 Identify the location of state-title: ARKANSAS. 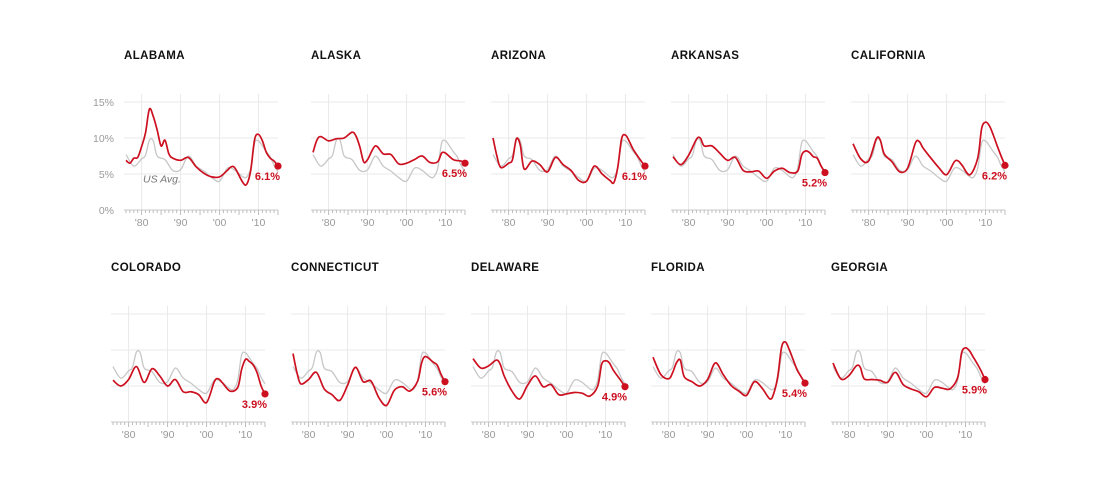
(705, 56).